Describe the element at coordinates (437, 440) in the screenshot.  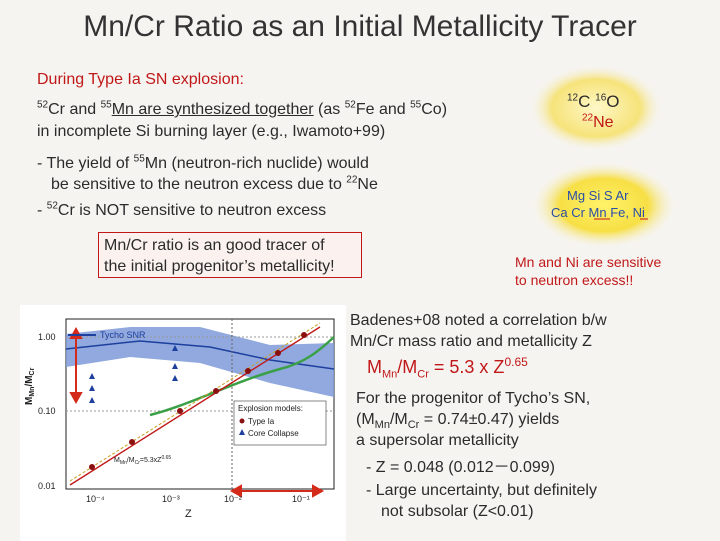
I see `supersolar-line: a supersolar metallicity` at that location.